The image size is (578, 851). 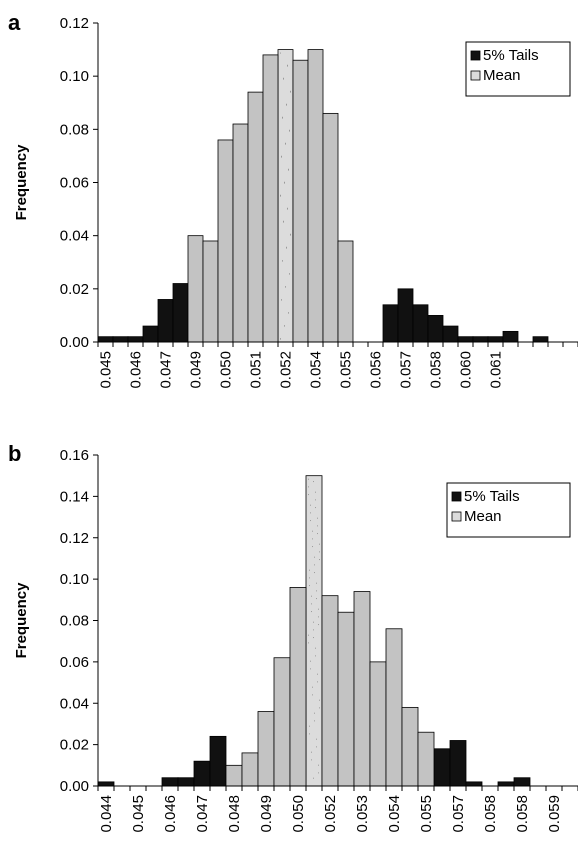 I want to click on legend-label-tails: 5% Tails, so click(x=511, y=55).